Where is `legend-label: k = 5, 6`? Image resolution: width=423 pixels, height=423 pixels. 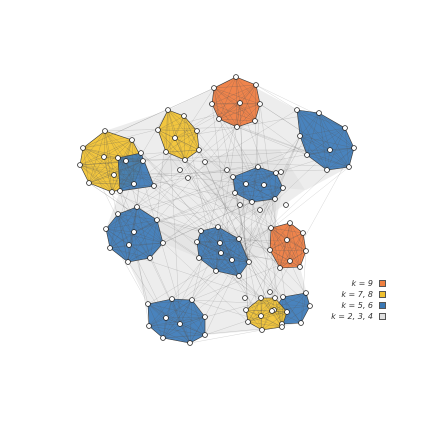 legend-label: k = 5, 6 is located at coordinates (357, 305).